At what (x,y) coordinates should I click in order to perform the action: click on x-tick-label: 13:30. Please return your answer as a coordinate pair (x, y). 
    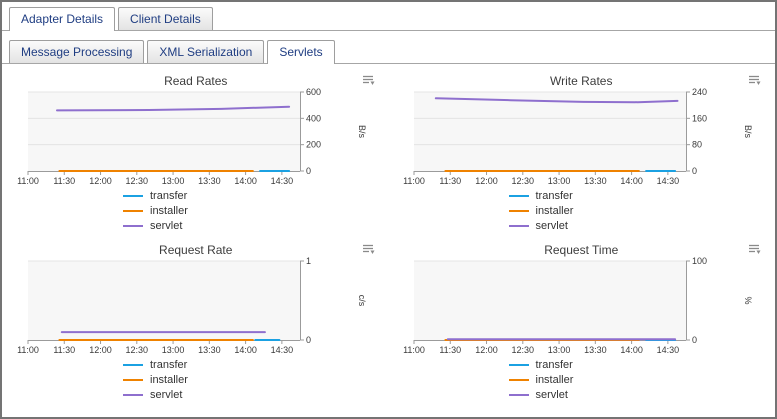
    Looking at the image, I should click on (595, 181).